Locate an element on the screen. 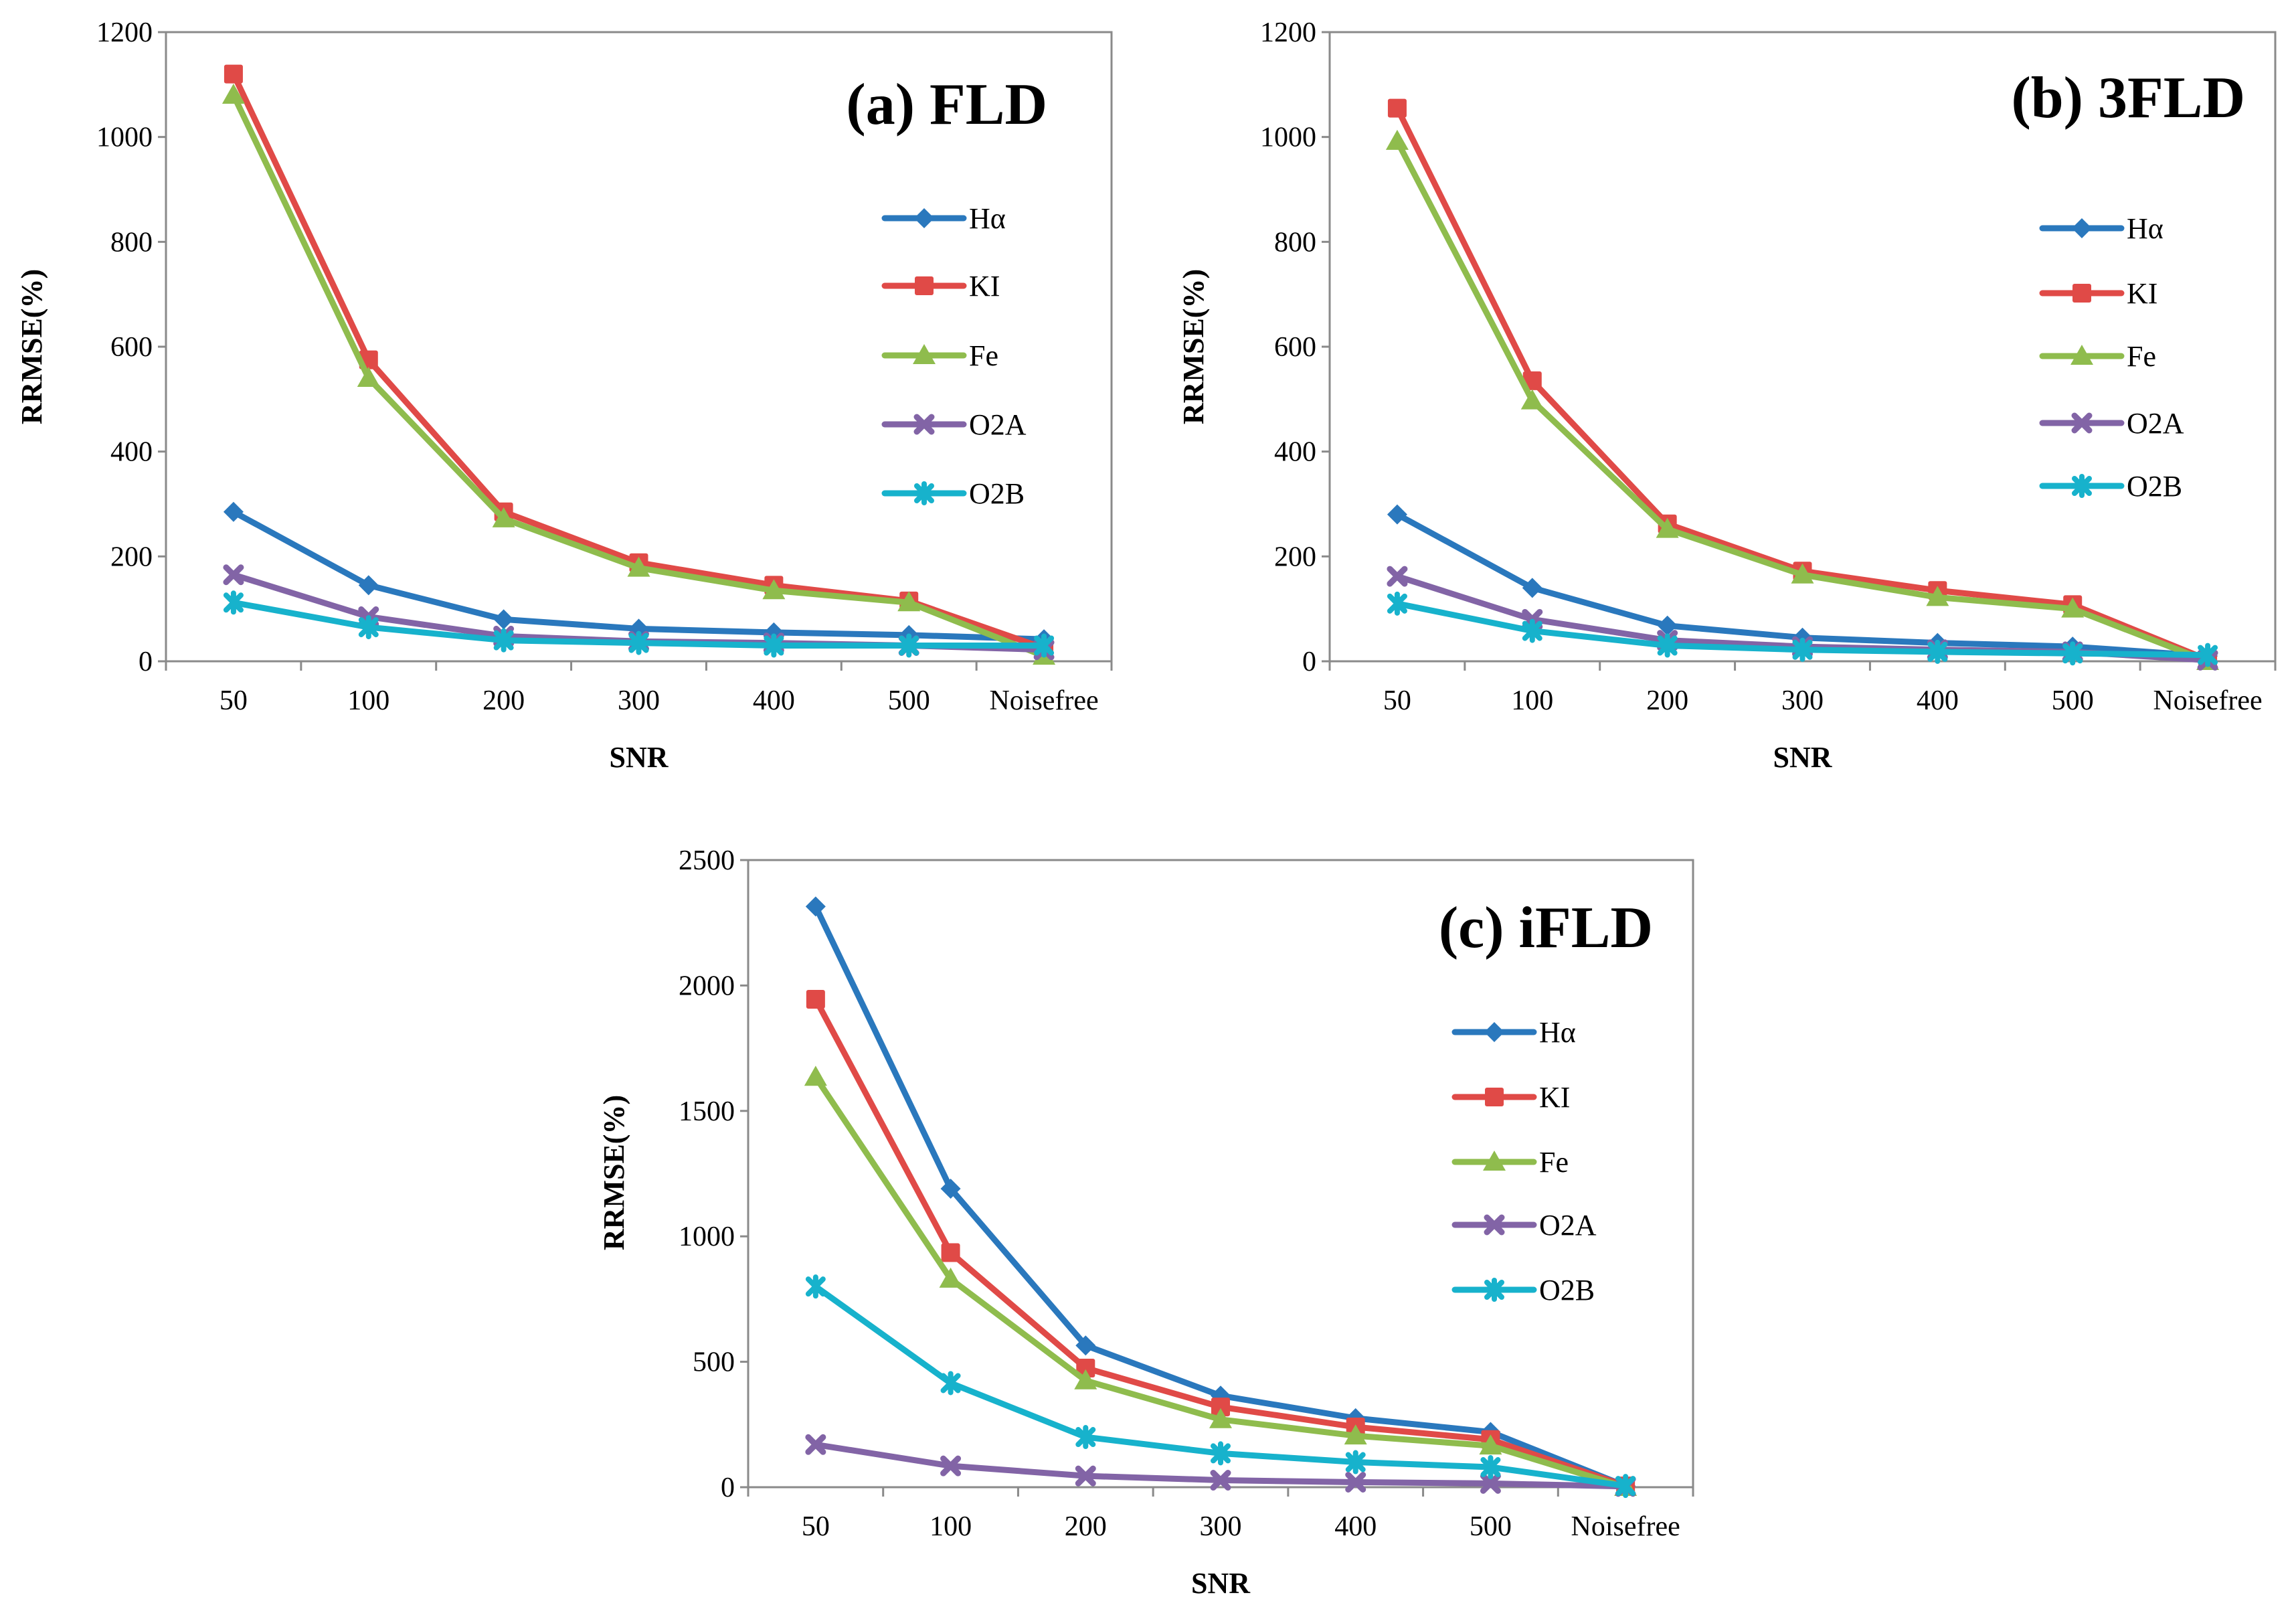 This screenshot has width=2296, height=1603. chart-title: (a) FLD is located at coordinates (947, 104).